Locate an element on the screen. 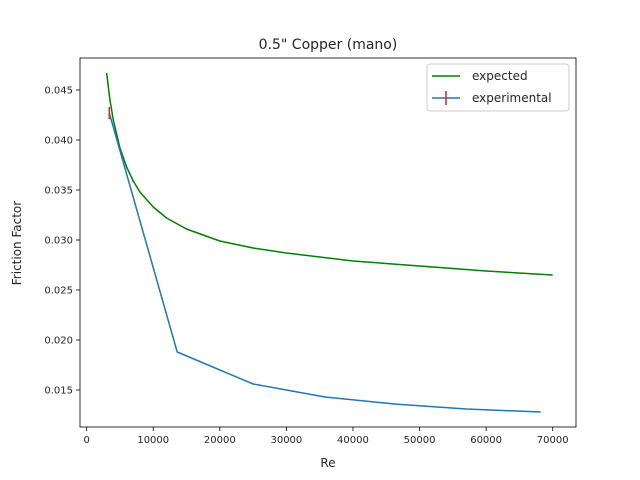 The image size is (640, 480). y-axis-label: Friction Factor is located at coordinates (17, 243).